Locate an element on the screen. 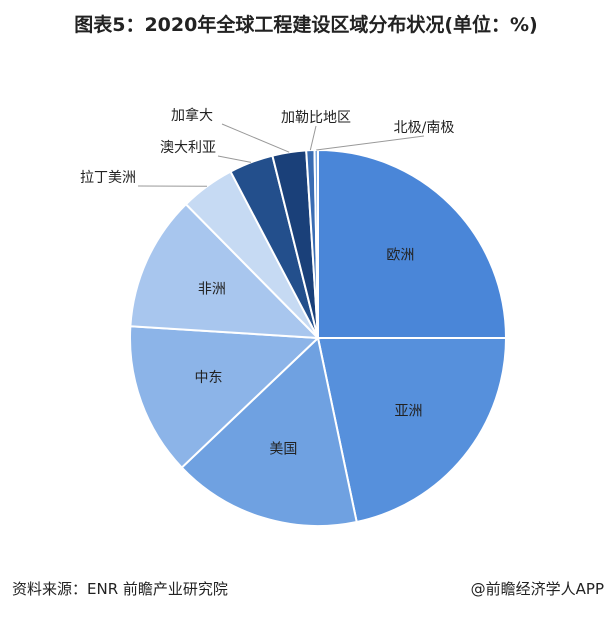 This screenshot has height=623, width=612. slice-label: 澳大利亚 is located at coordinates (188, 148).